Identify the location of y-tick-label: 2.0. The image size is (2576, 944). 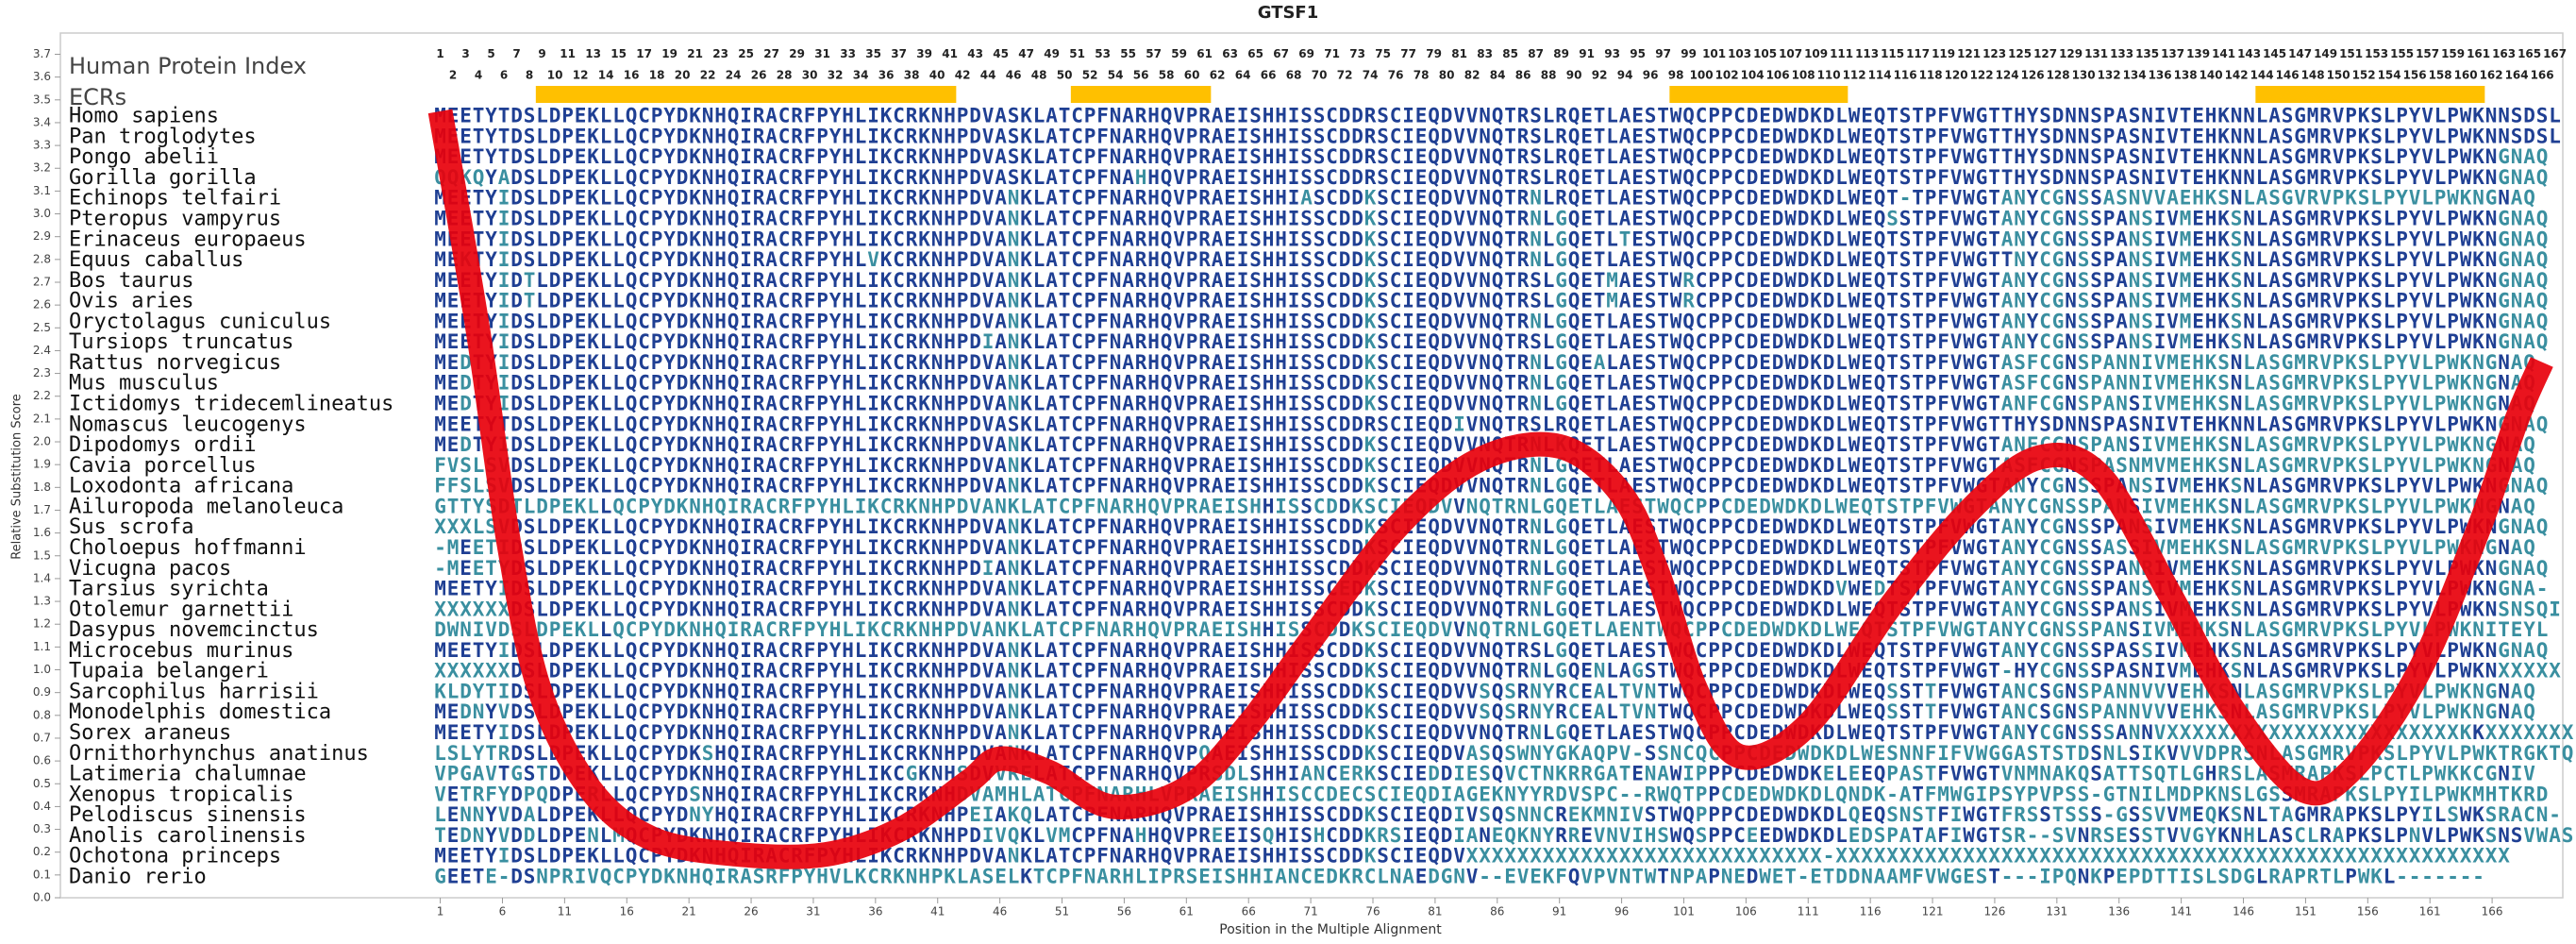
(42, 441).